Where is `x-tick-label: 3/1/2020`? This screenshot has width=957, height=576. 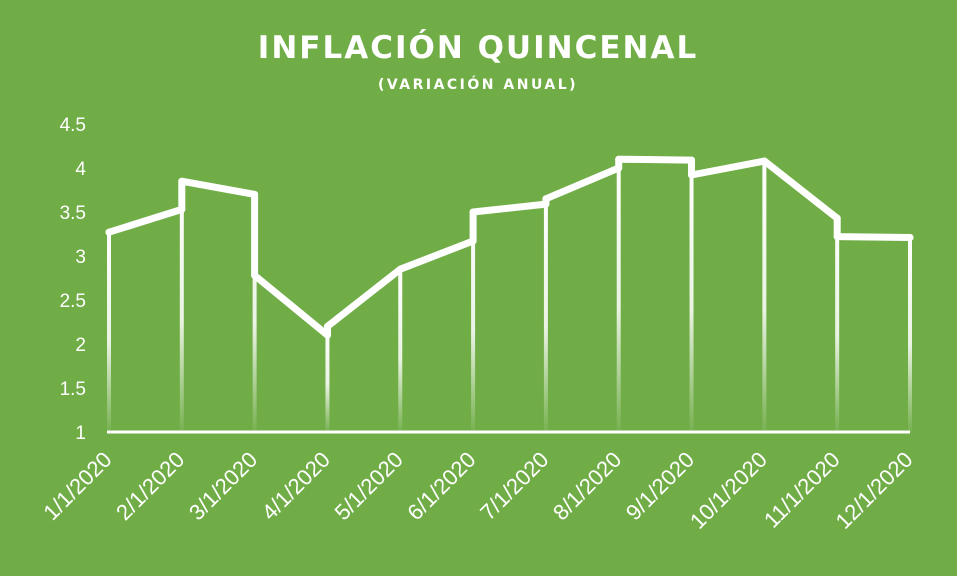 x-tick-label: 3/1/2020 is located at coordinates (223, 486).